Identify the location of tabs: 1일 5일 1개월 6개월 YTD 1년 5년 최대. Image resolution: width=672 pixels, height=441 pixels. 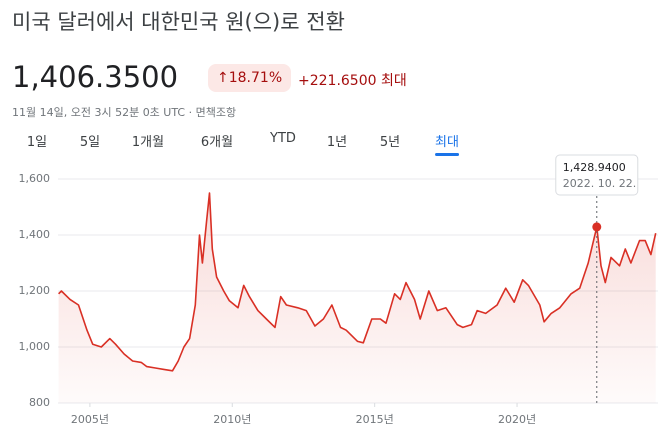
(336, 144).